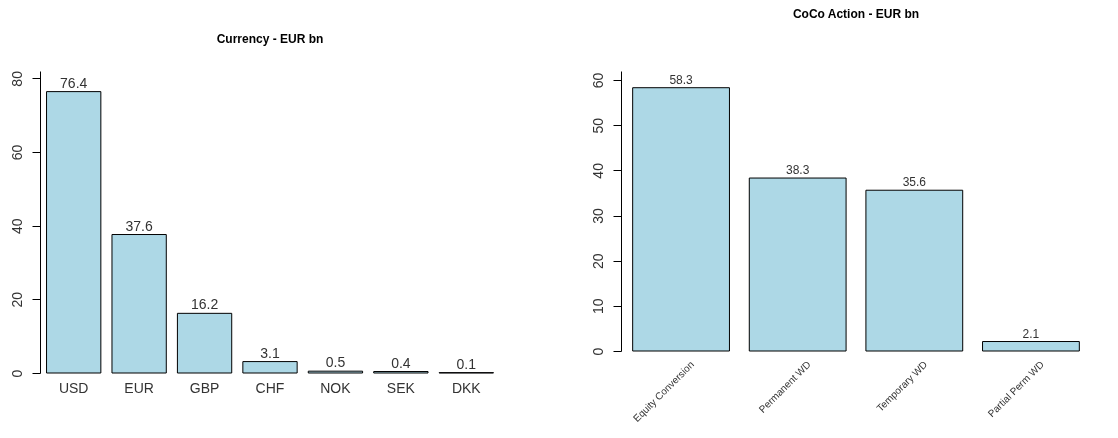 This screenshot has width=1118, height=438. I want to click on data-label: 0.1, so click(466, 363).